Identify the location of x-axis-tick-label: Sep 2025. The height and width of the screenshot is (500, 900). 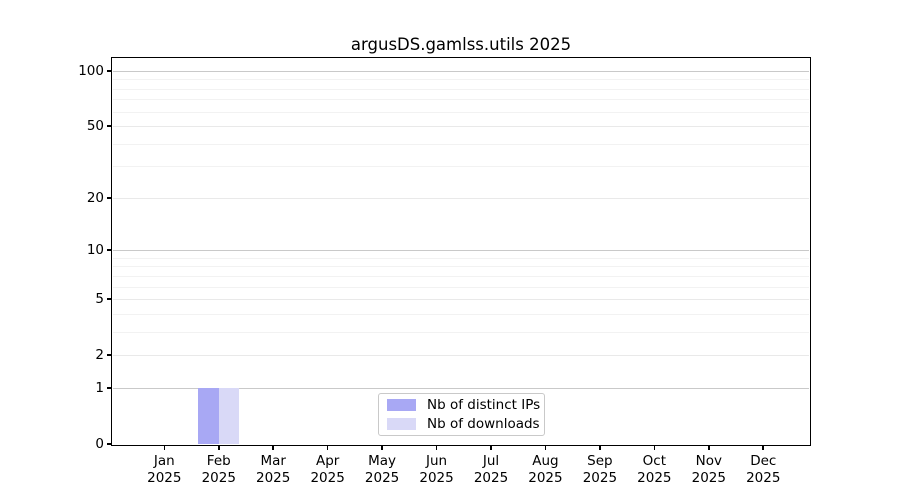
(600, 469).